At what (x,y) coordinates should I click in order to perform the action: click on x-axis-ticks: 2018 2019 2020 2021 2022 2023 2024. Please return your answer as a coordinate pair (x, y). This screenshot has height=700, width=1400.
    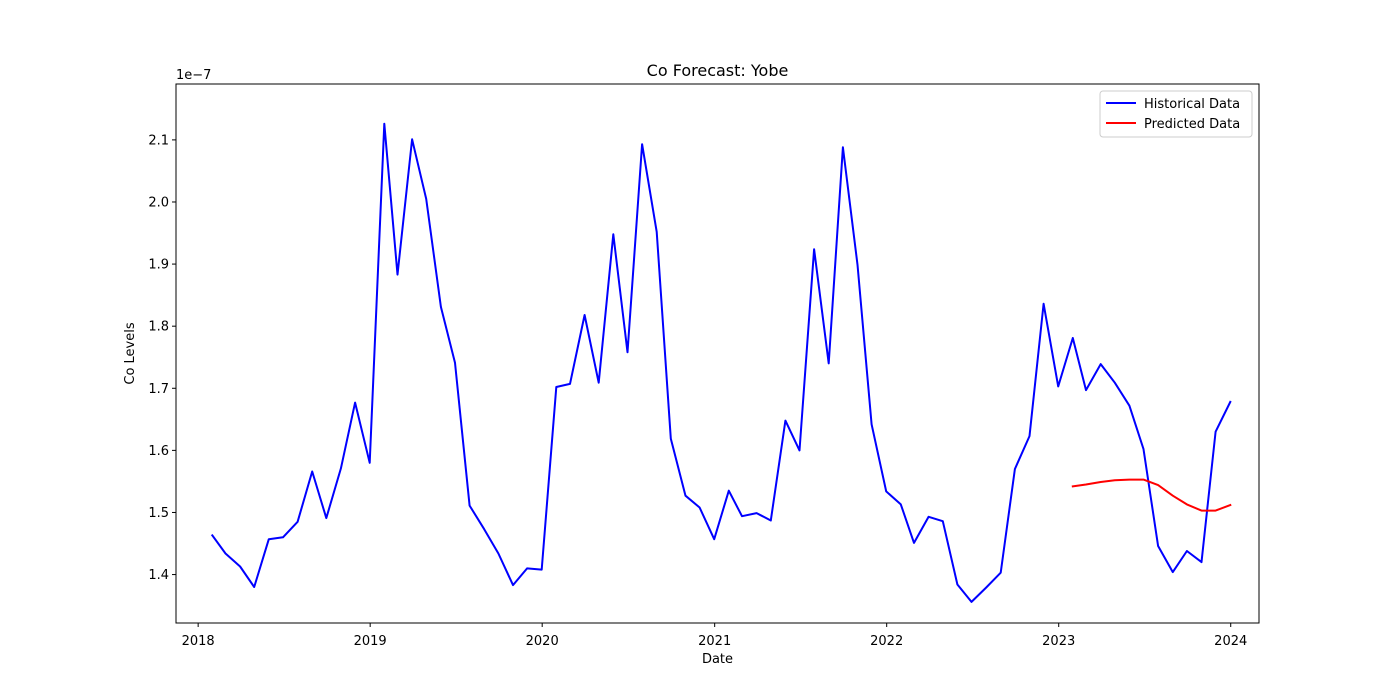
    Looking at the image, I should click on (714, 636).